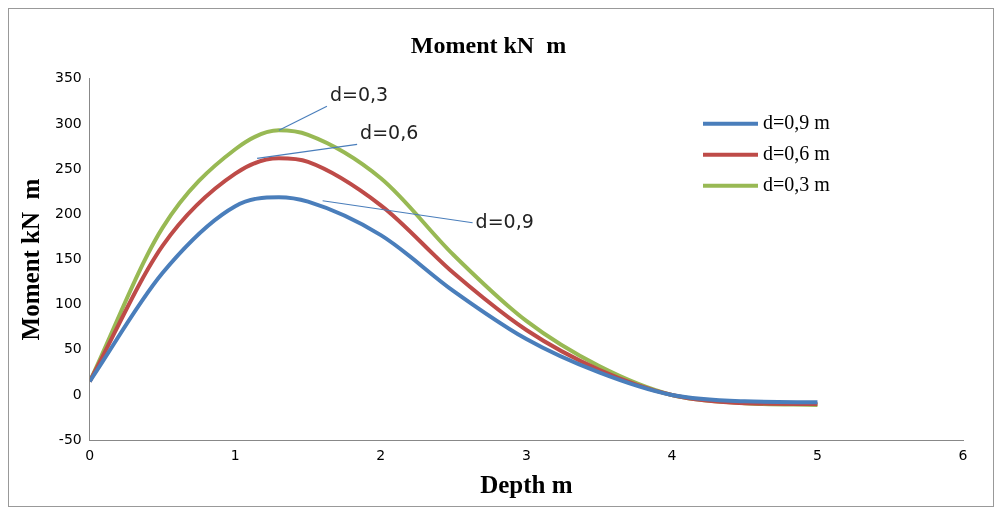 This screenshot has width=1002, height=515. Describe the element at coordinates (68, 212) in the screenshot. I see `y-tick-label: 200` at that location.